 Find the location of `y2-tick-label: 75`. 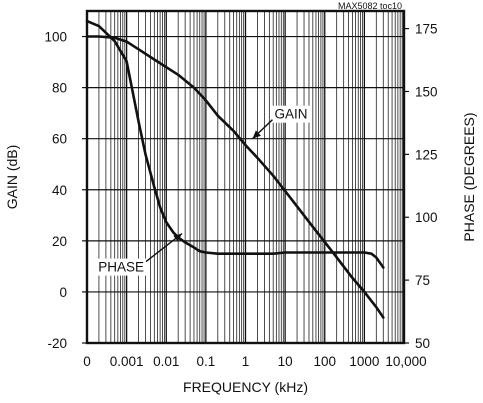

y2-tick-label: 75 is located at coordinates (422, 280).